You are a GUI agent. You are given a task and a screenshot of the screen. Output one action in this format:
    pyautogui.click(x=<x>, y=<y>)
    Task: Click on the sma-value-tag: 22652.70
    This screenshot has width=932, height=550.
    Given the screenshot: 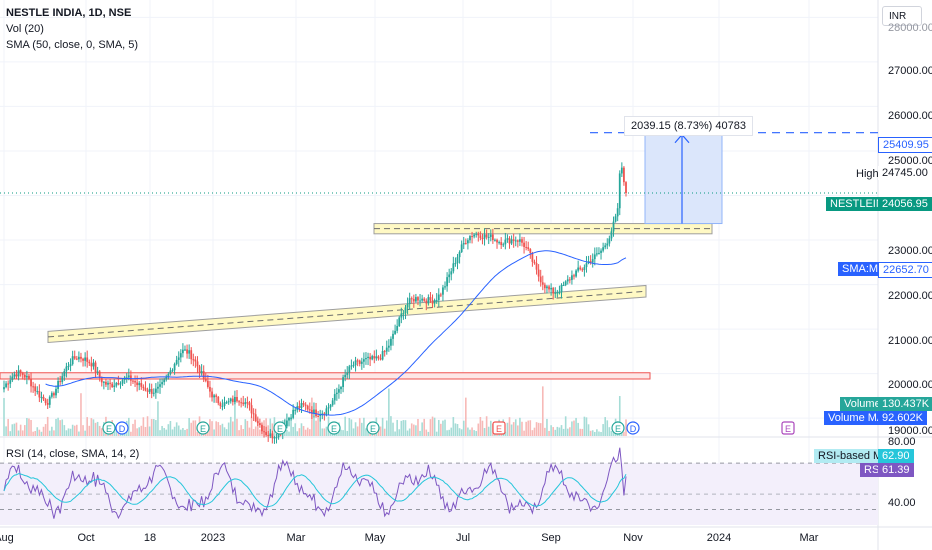 What is the action you would take?
    pyautogui.click(x=905, y=270)
    